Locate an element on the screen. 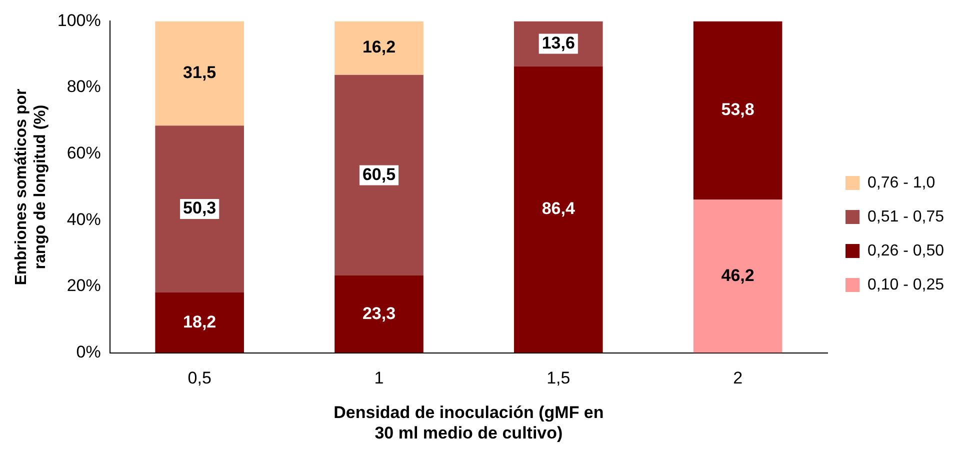 The image size is (970, 457). legend-label: 0,10 - 0,25 is located at coordinates (906, 285).